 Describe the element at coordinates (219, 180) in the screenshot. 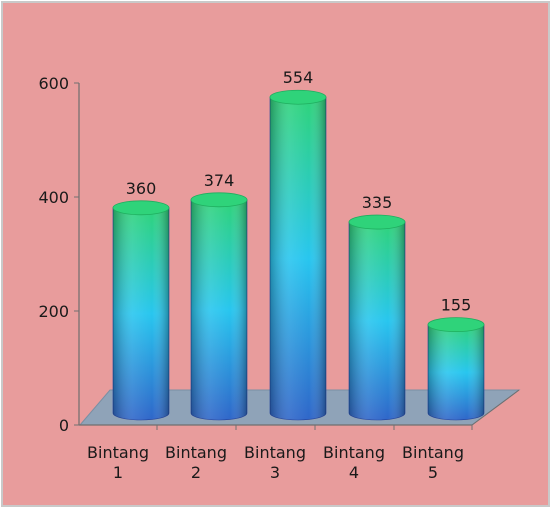

I see `data-label: 374` at that location.